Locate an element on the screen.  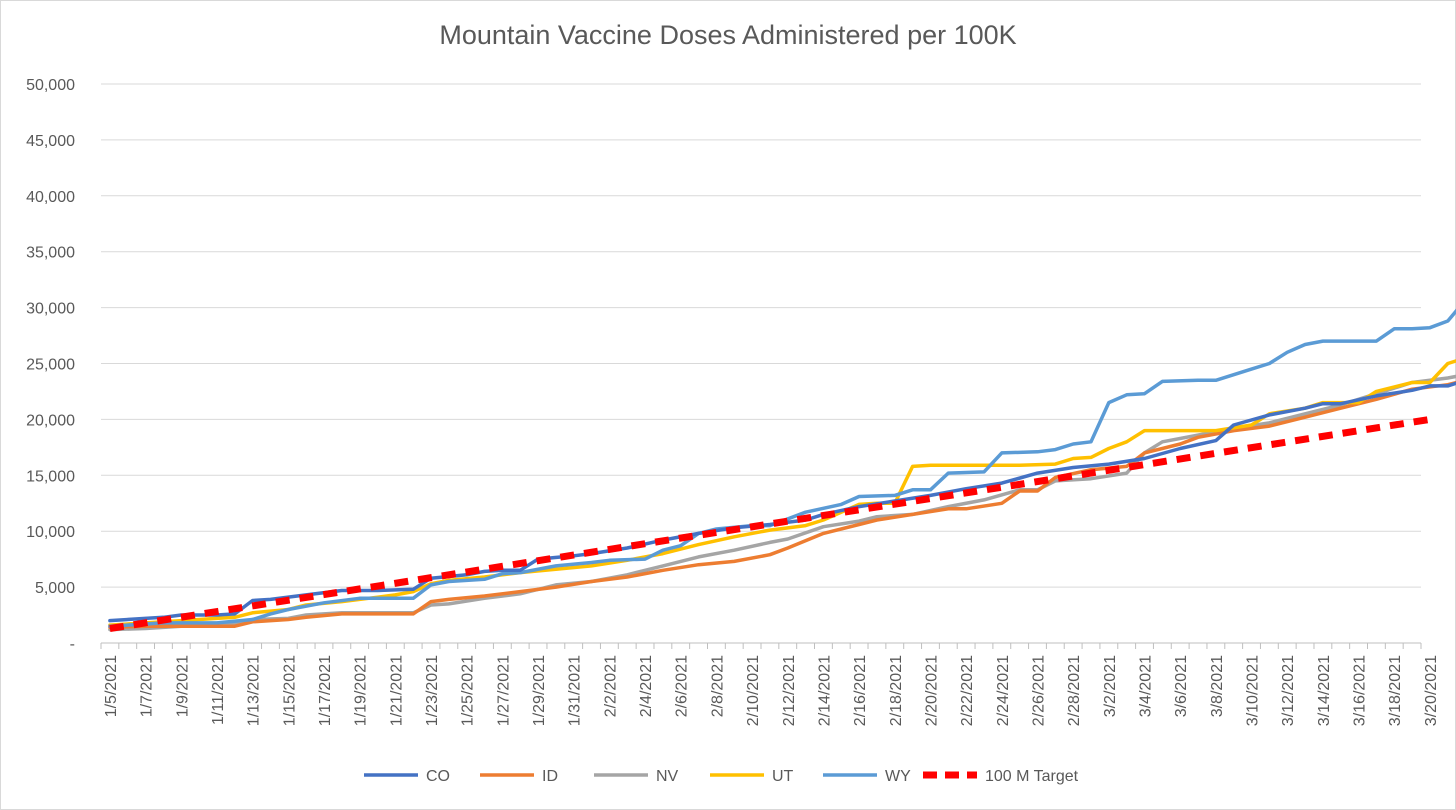
x-tick-label: 2/8/2021 is located at coordinates (717, 686).